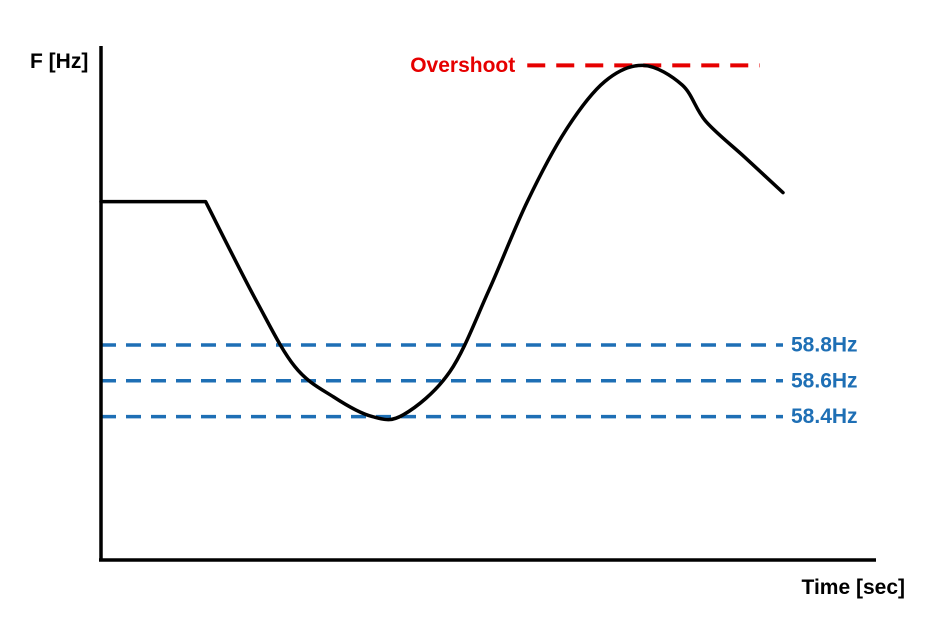 The image size is (938, 628). I want to click on y-axis-label: F [Hz], so click(59, 61).